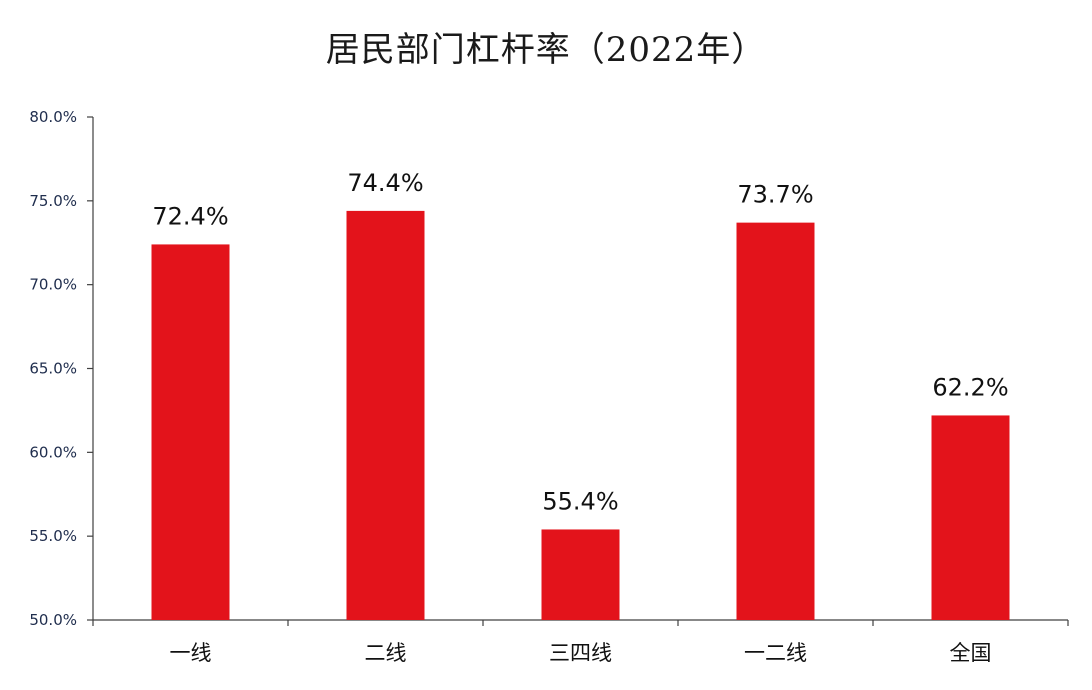 The image size is (1092, 690). What do you see at coordinates (775, 653) in the screenshot?
I see `x-category-label: 一二线` at bounding box center [775, 653].